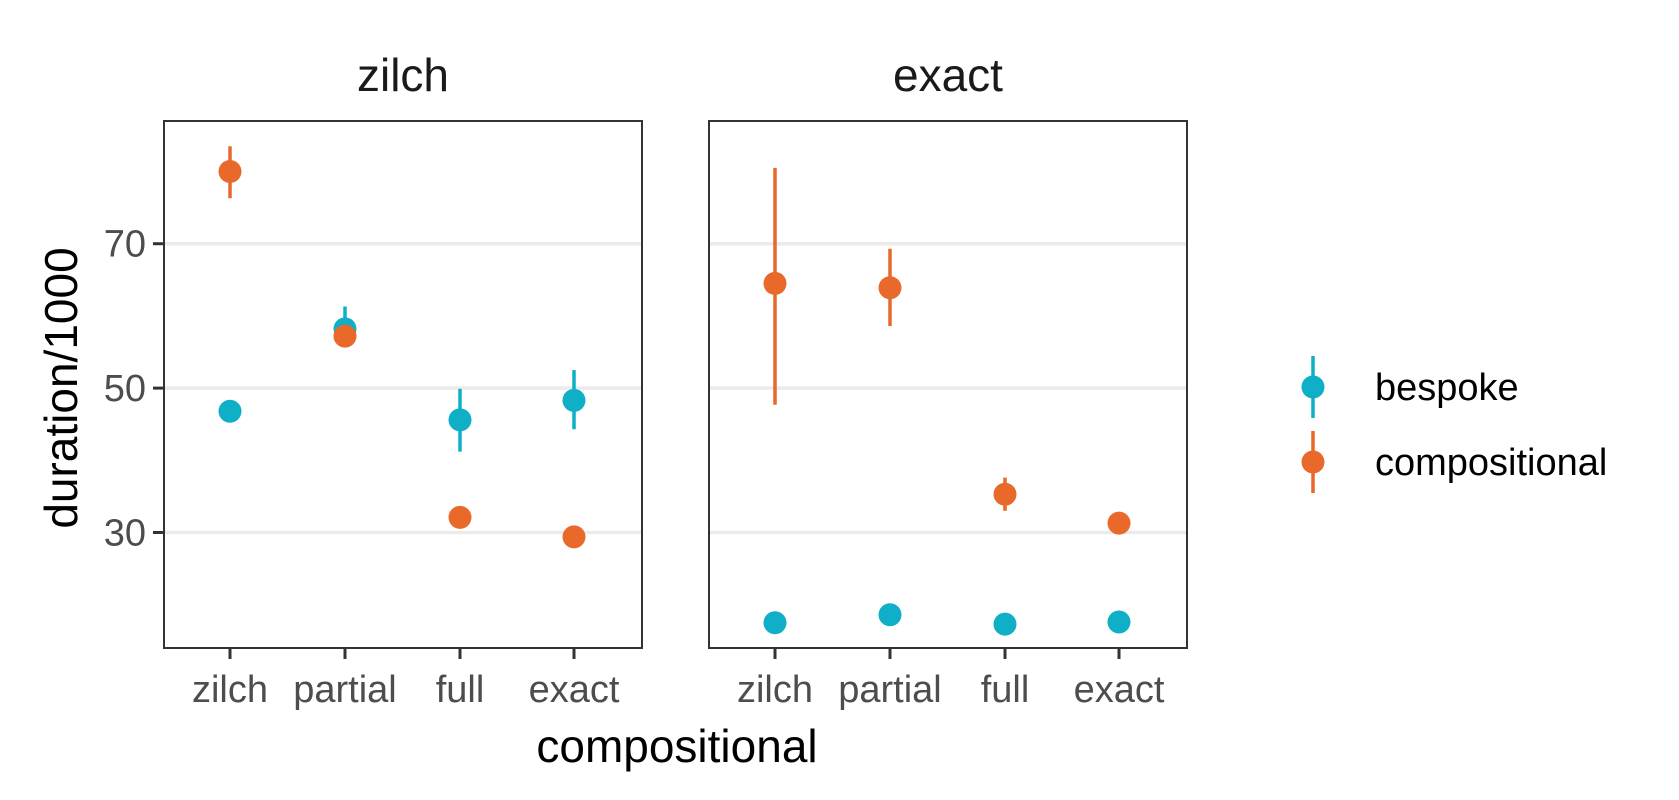  I want to click on facet-title: zilch, so click(403, 75).